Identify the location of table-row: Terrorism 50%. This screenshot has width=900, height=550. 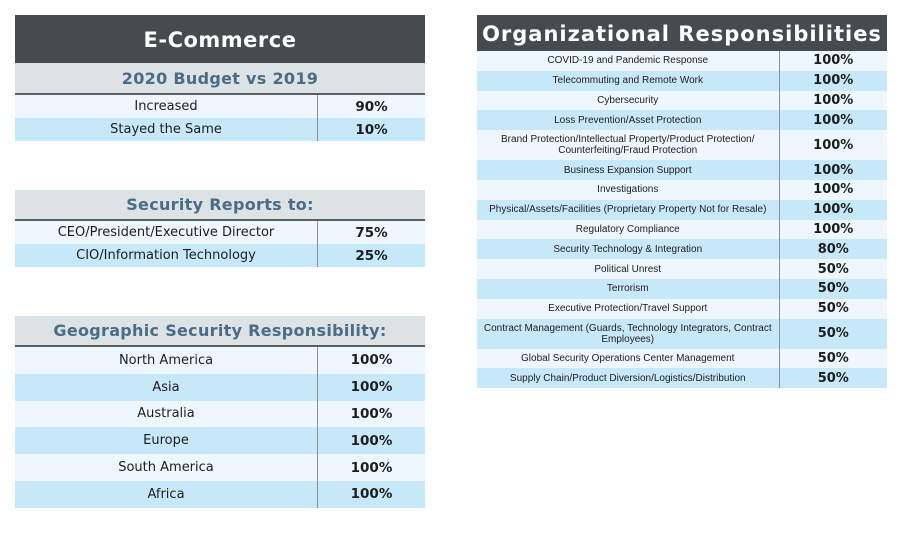
(682, 288).